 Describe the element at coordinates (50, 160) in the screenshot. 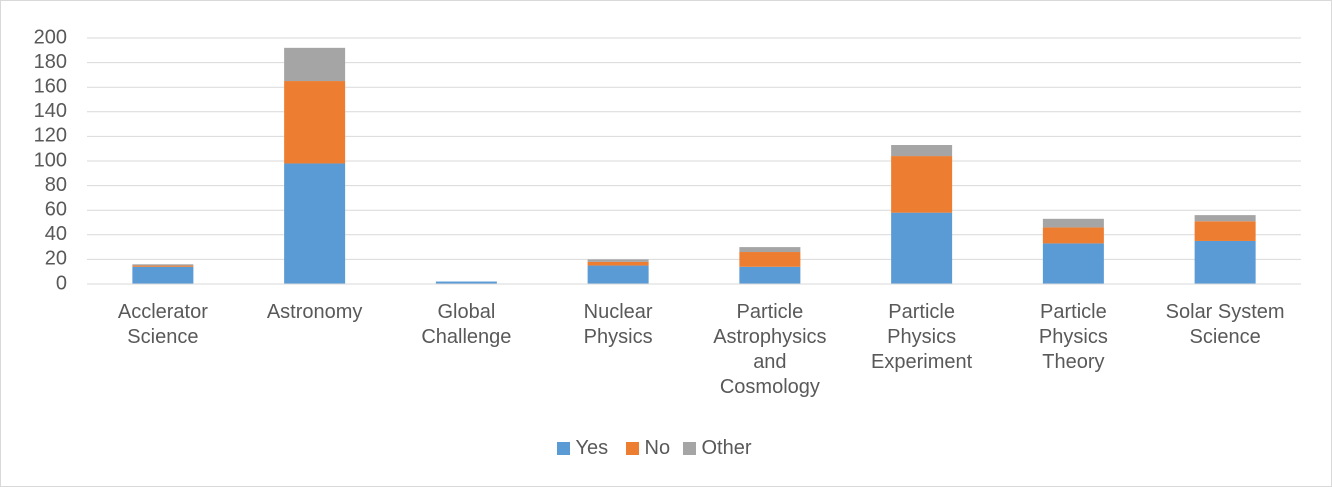

I see `y-tick-label: 100` at that location.